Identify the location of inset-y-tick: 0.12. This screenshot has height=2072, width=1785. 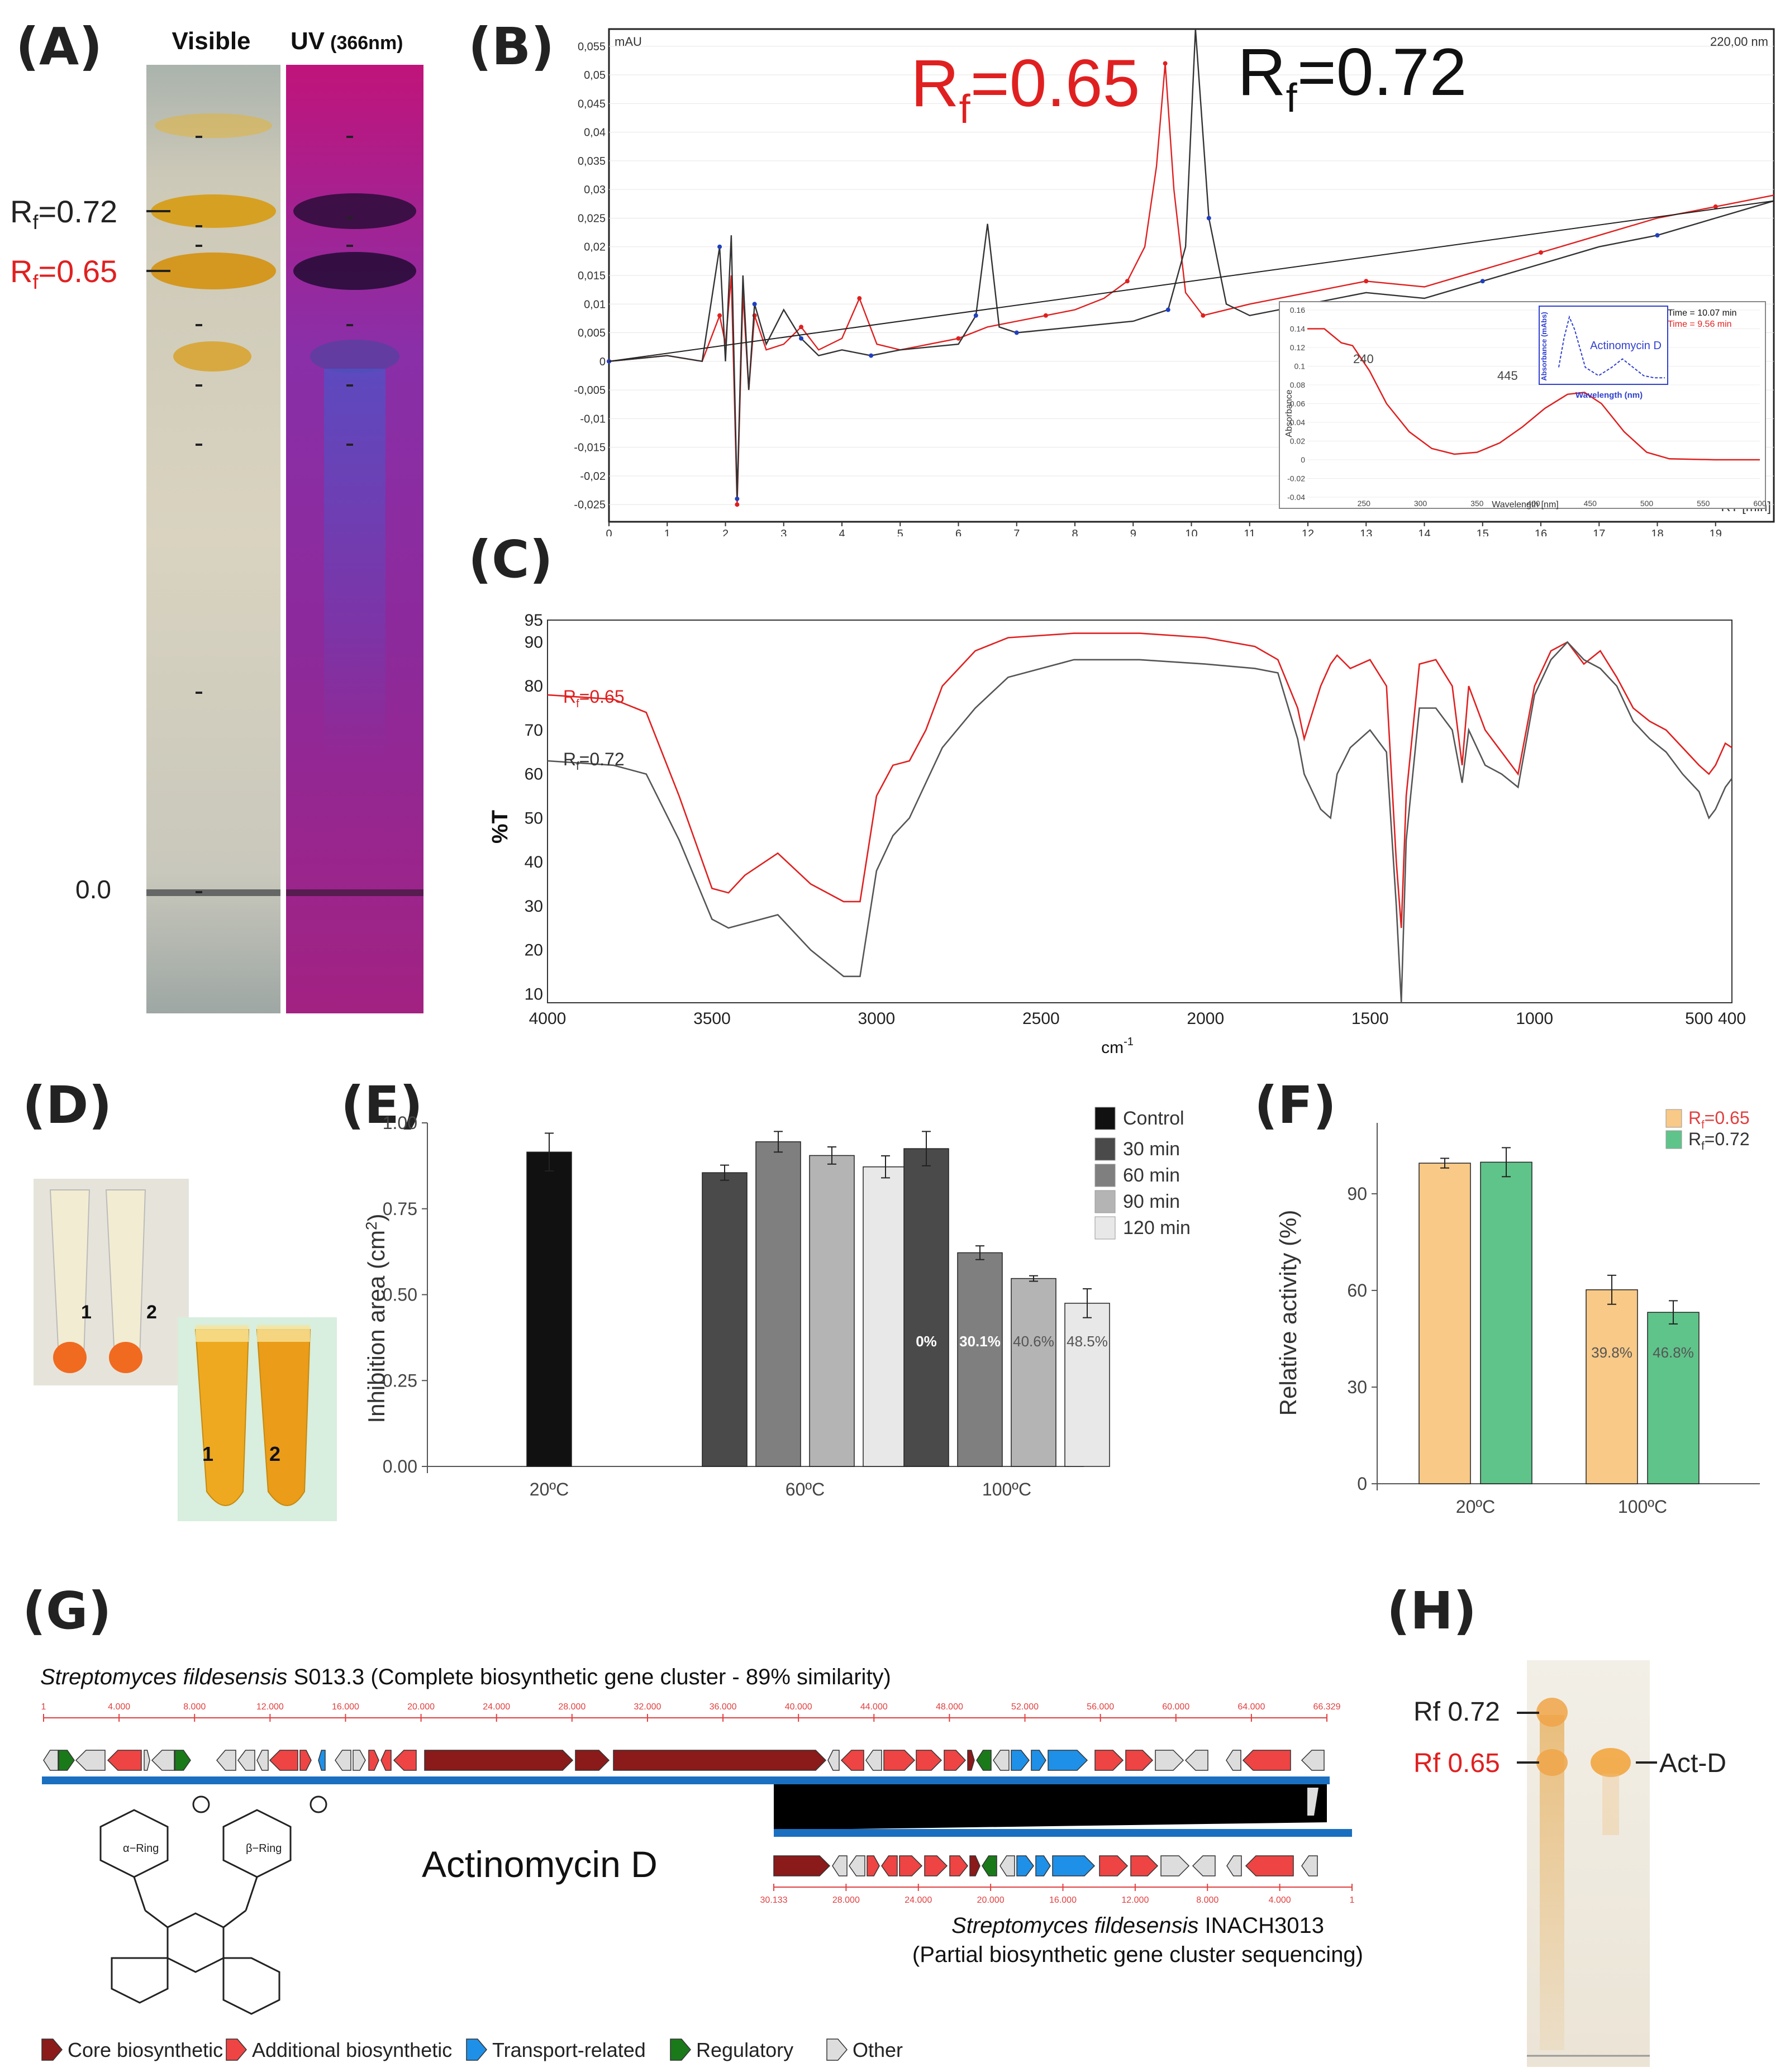
(1297, 348).